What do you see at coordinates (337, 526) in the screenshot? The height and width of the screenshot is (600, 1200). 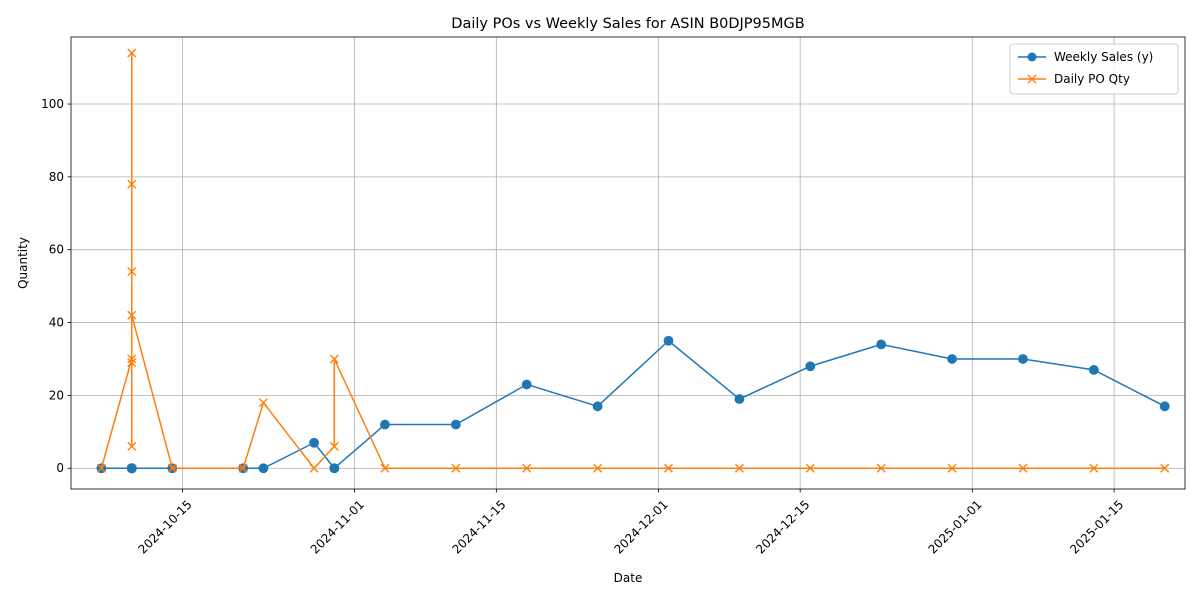 I see `x-tick-label: 2024-11-01` at bounding box center [337, 526].